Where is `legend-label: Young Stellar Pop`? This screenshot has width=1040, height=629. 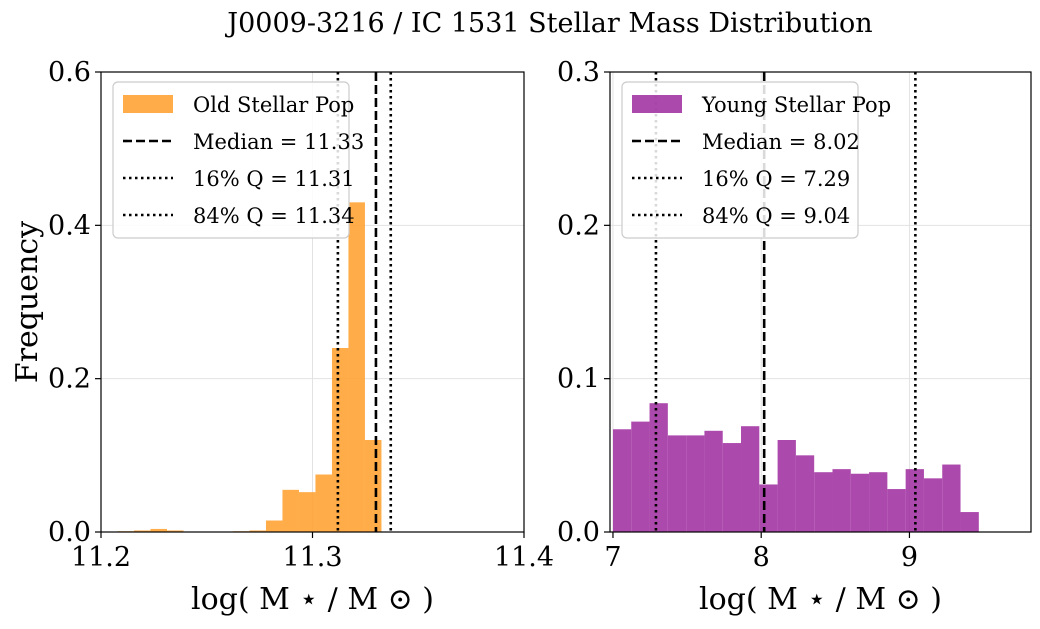
legend-label: Young Stellar Pop is located at coordinates (796, 105).